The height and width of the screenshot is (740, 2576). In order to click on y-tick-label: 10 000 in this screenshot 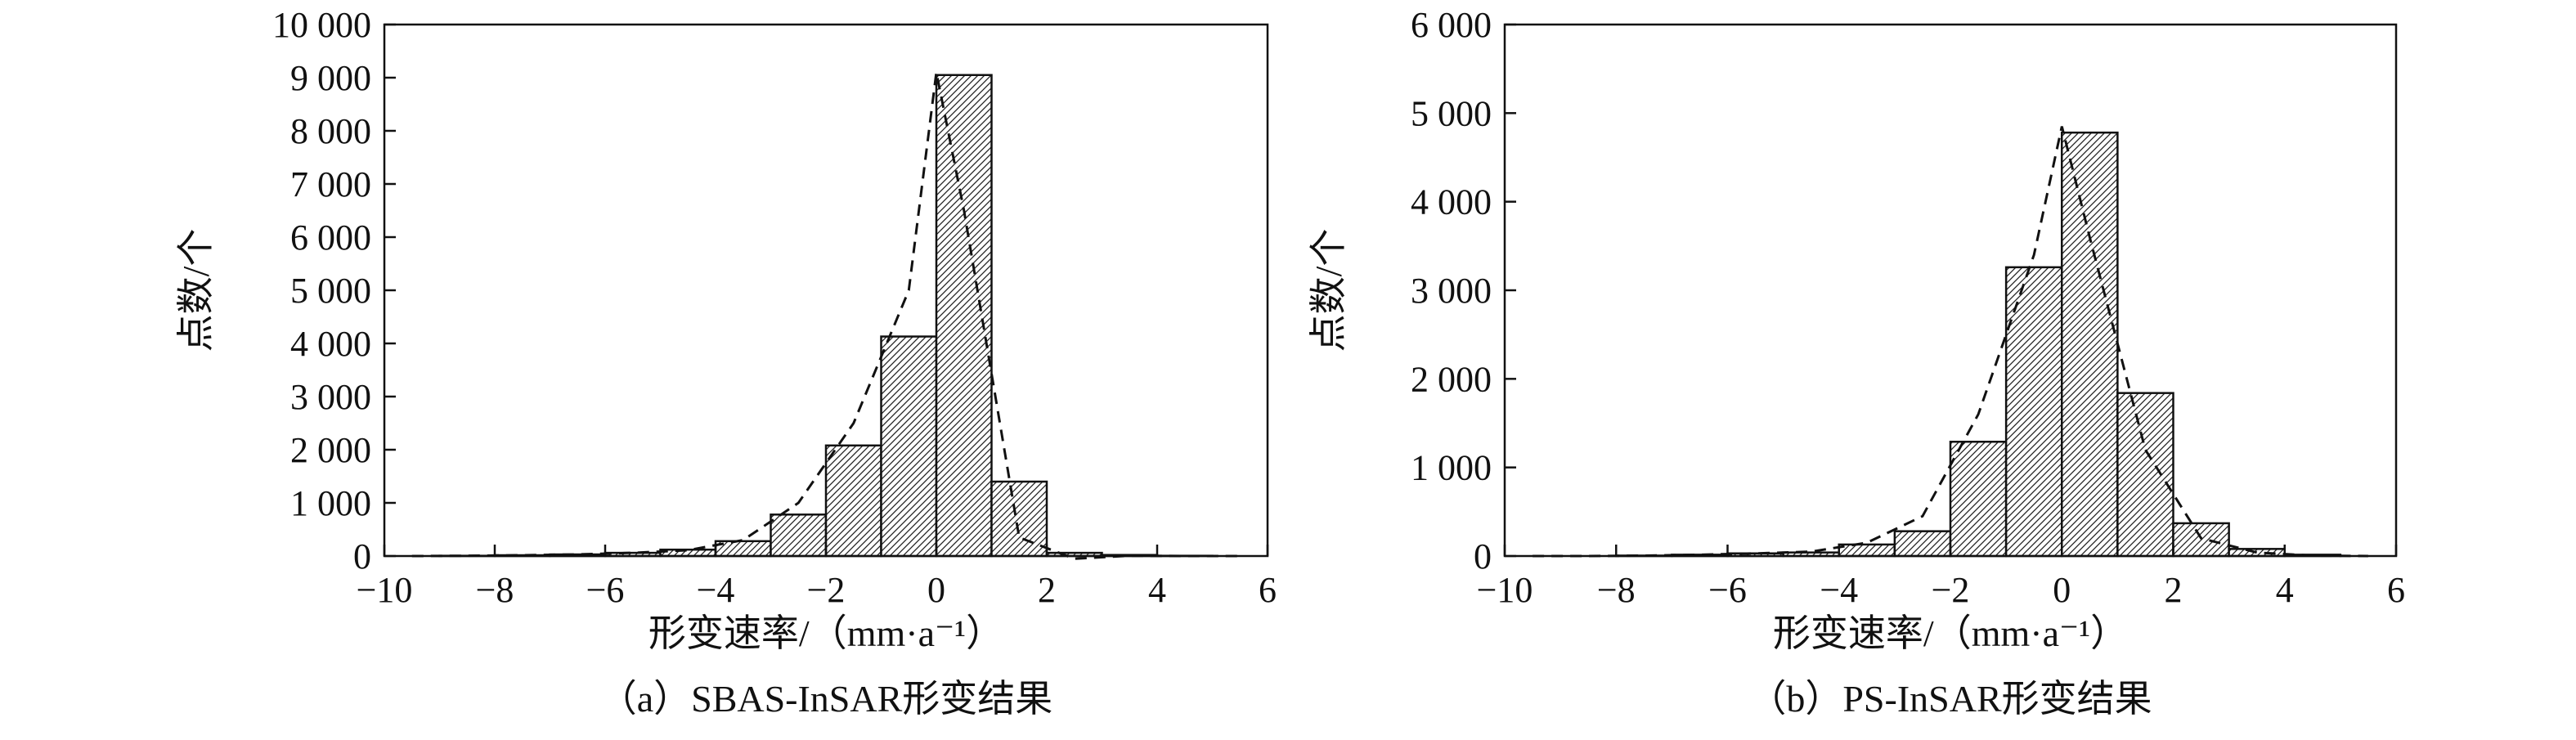, I will do `click(321, 25)`.